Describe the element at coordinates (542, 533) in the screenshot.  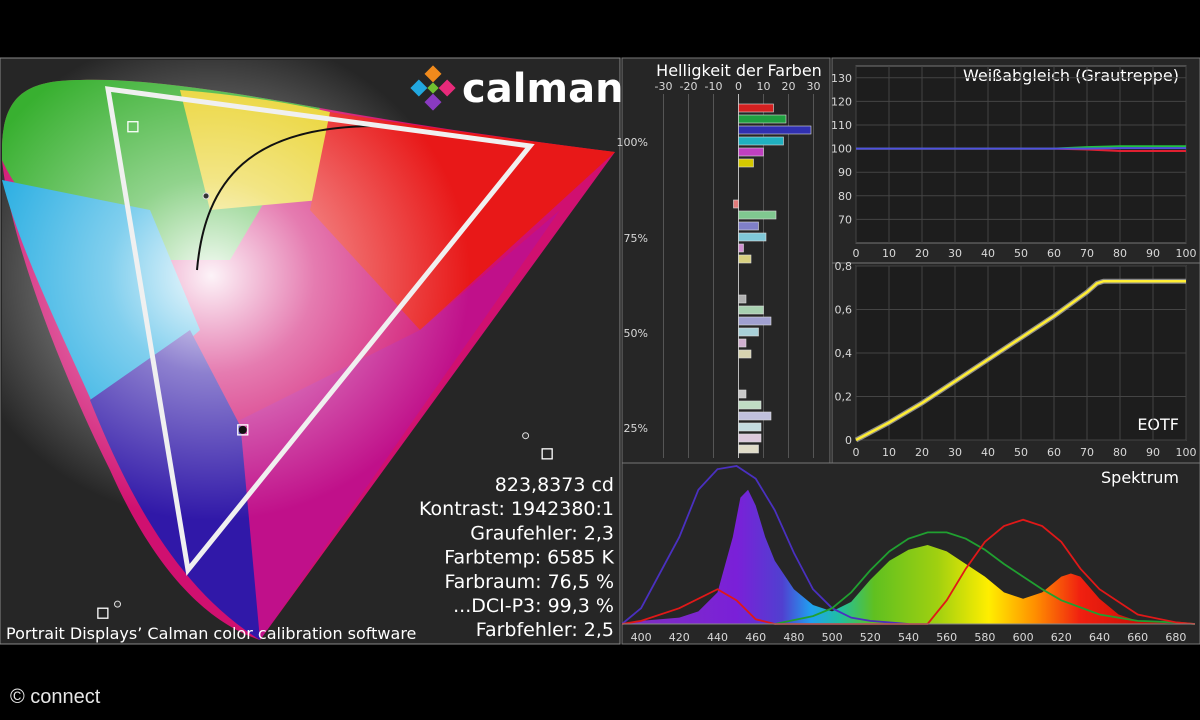
I see `stat-line: Graufehler: 2,3` at that location.